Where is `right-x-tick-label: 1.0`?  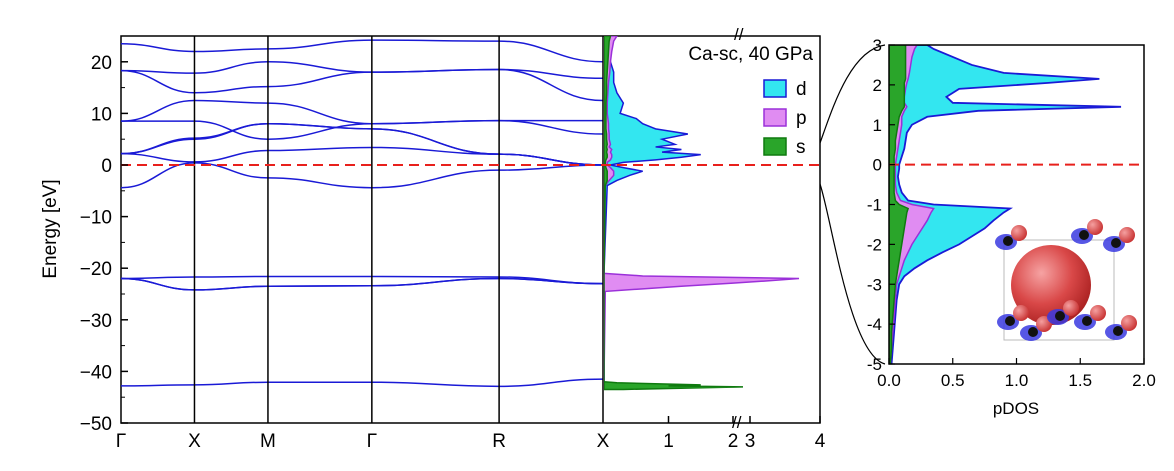 right-x-tick-label: 1.0 is located at coordinates (1017, 380).